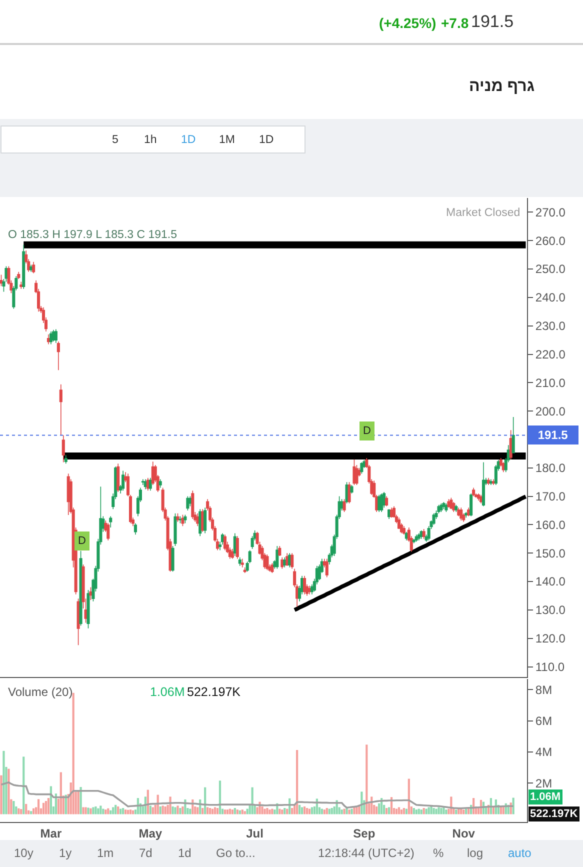 This screenshot has height=867, width=583. What do you see at coordinates (550, 468) in the screenshot?
I see `y-tick-label: 180.0` at bounding box center [550, 468].